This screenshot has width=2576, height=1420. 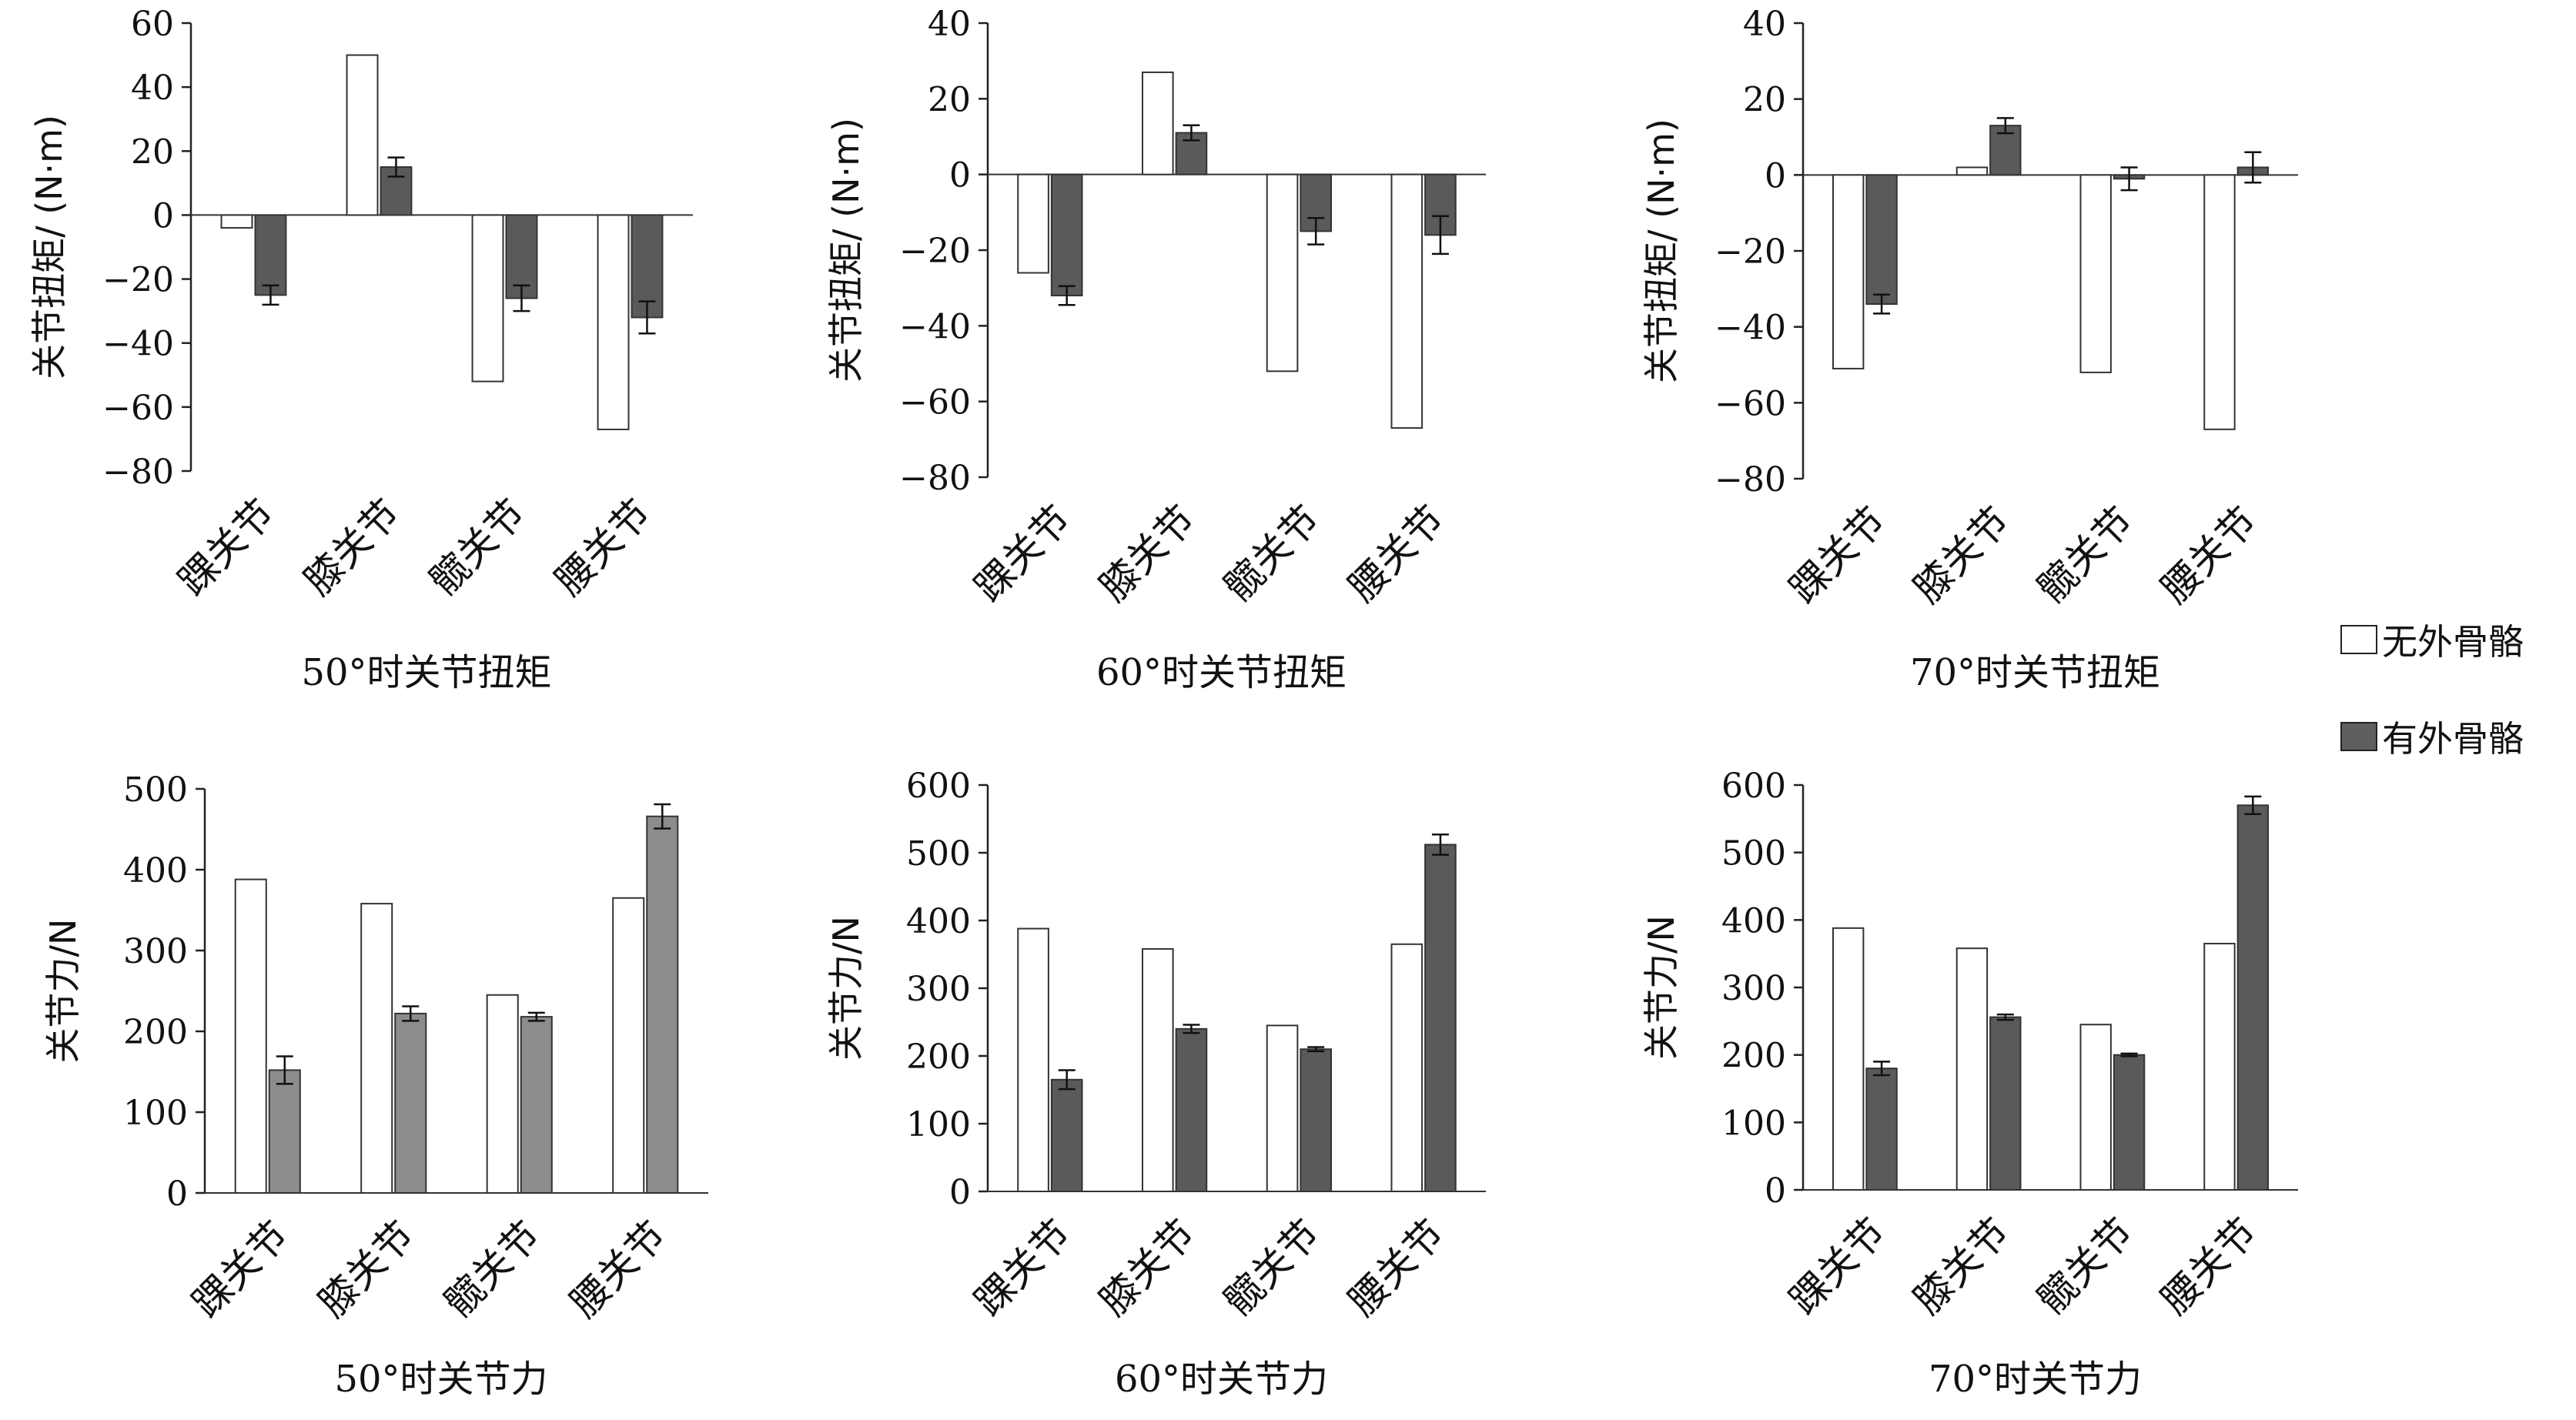 What do you see at coordinates (949, 99) in the screenshot?
I see `y-tick-label: 20` at bounding box center [949, 99].